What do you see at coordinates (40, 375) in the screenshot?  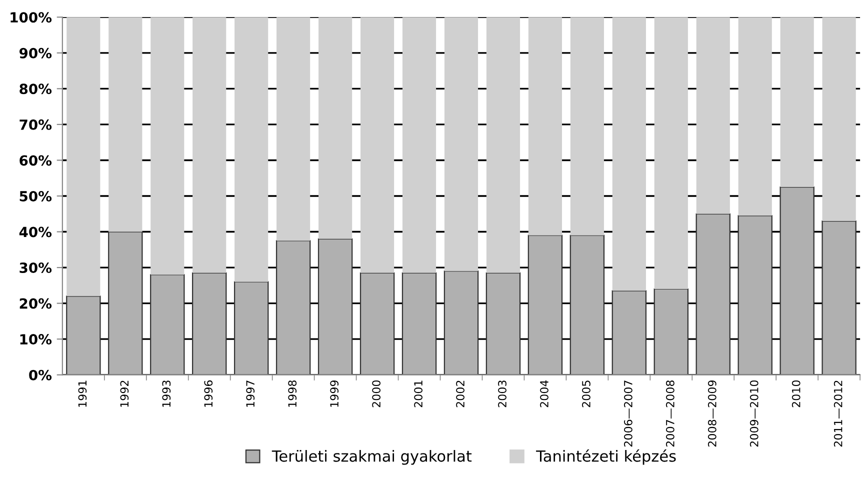 I see `y-tick-label: 0%` at bounding box center [40, 375].